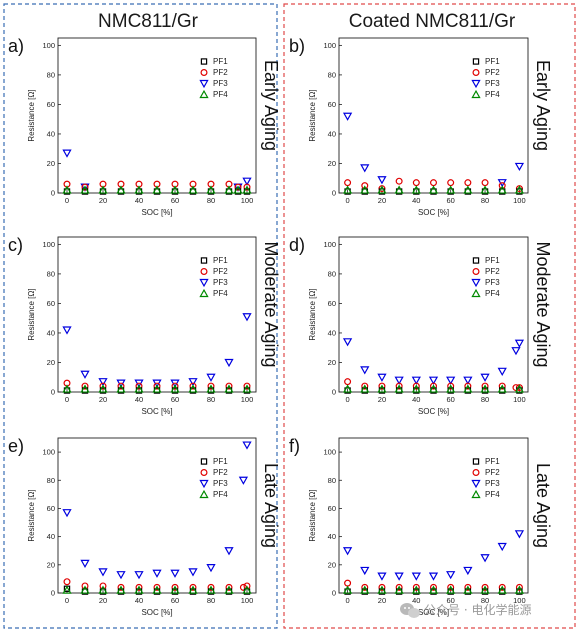 The width and height of the screenshot is (579, 634). I want to click on x-tick-label: 40, so click(416, 200).